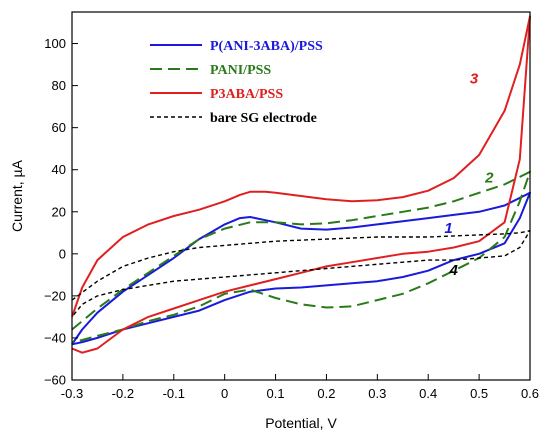 This screenshot has width=550, height=440. Describe the element at coordinates (55, 380) in the screenshot. I see `y-tick-label: −60` at that location.